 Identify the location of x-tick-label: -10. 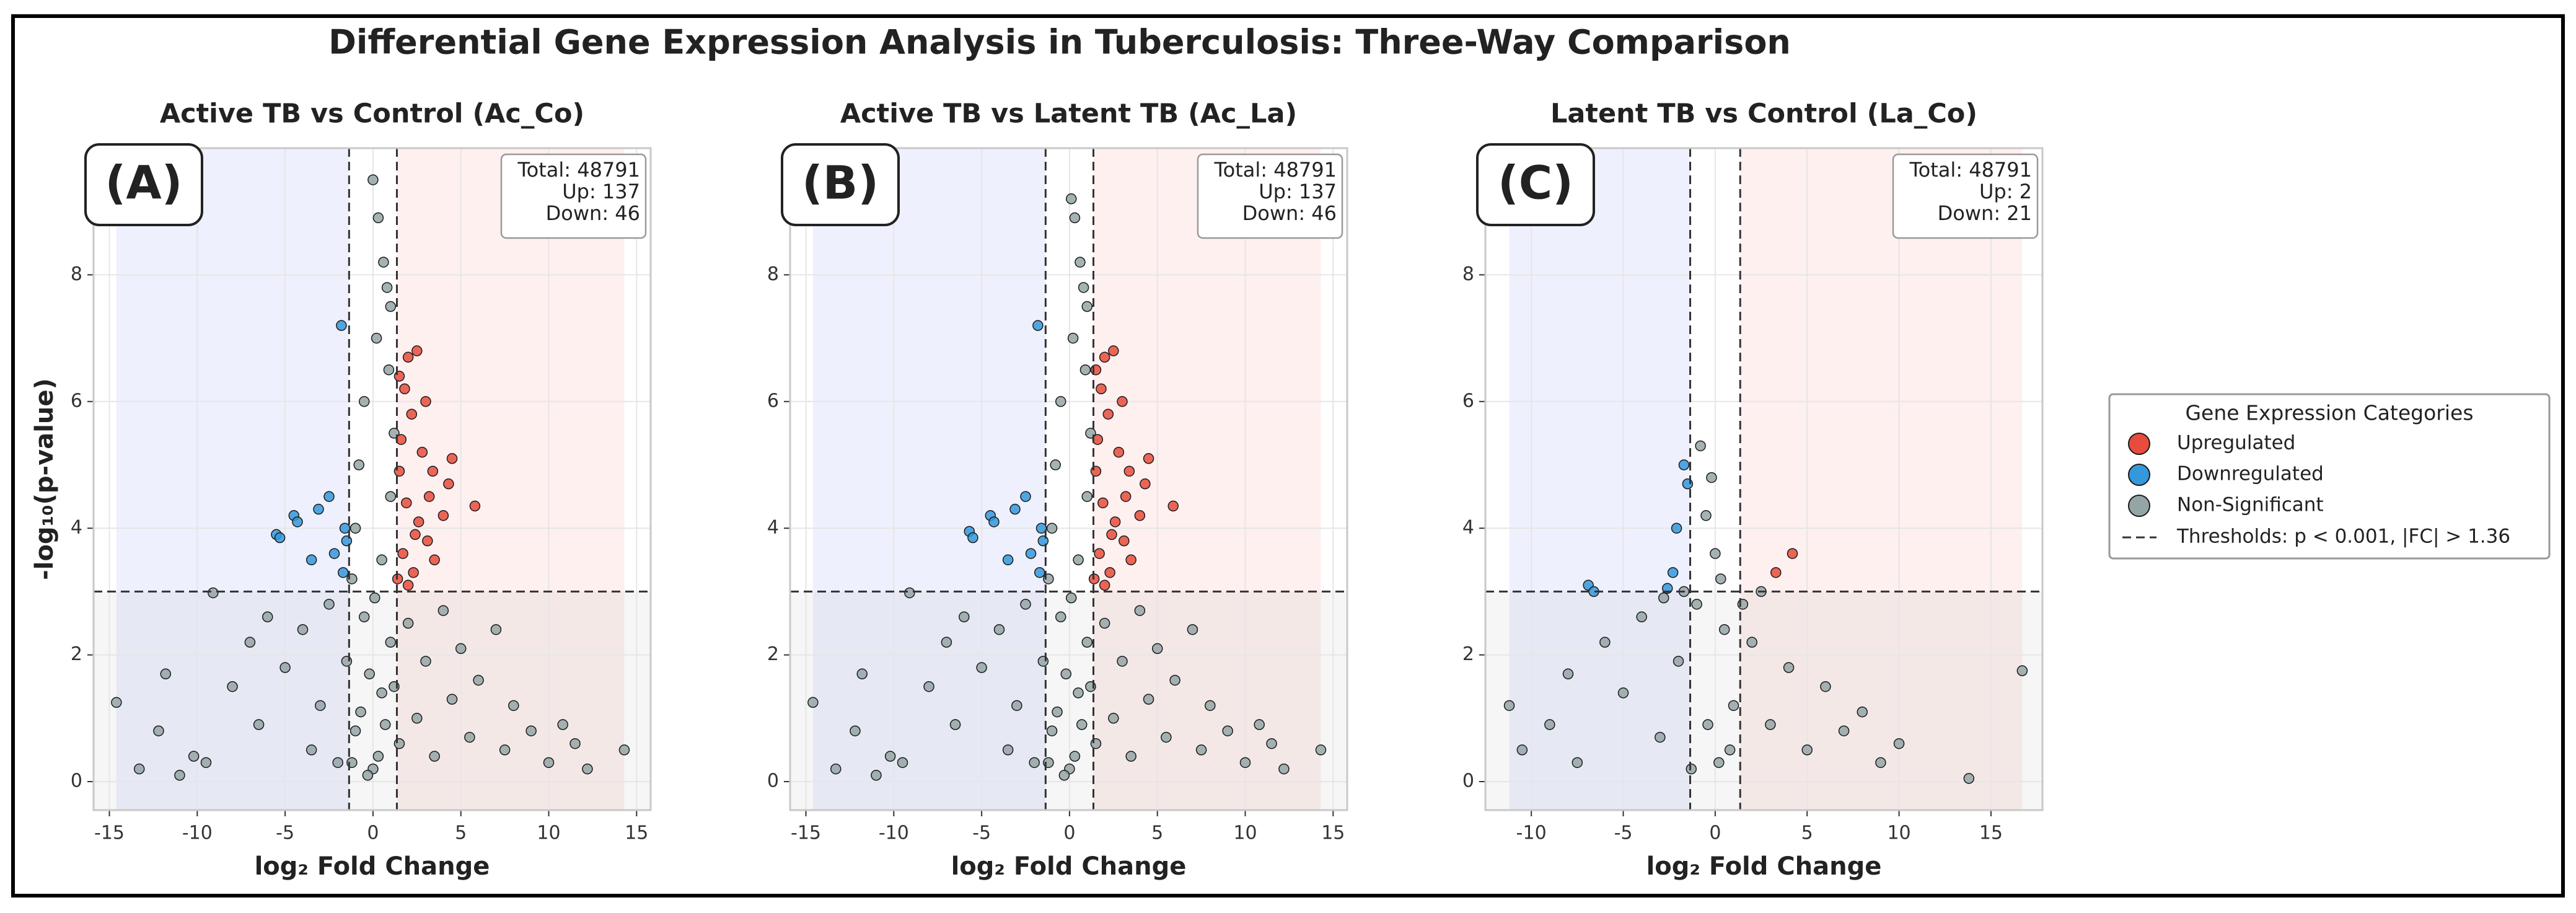
(198, 833).